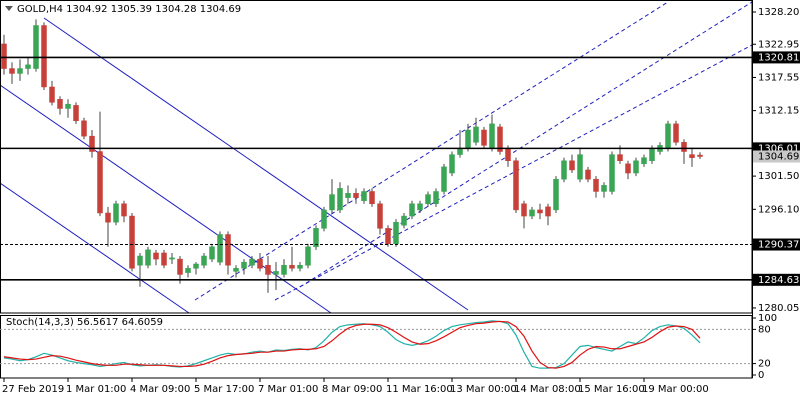 The image size is (800, 400). I want to click on y-tick-label: 1280.05, so click(778, 308).